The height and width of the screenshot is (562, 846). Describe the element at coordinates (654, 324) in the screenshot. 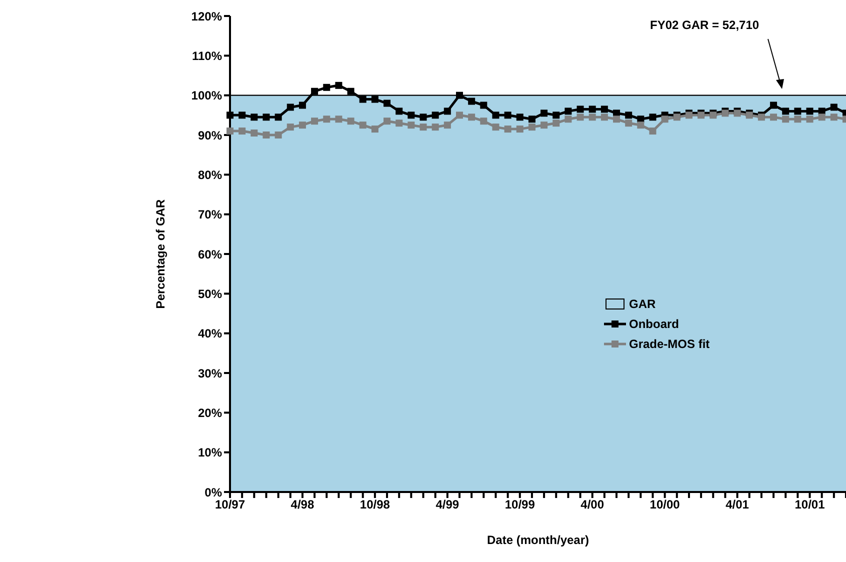

I see `legend-label: Onboard` at that location.